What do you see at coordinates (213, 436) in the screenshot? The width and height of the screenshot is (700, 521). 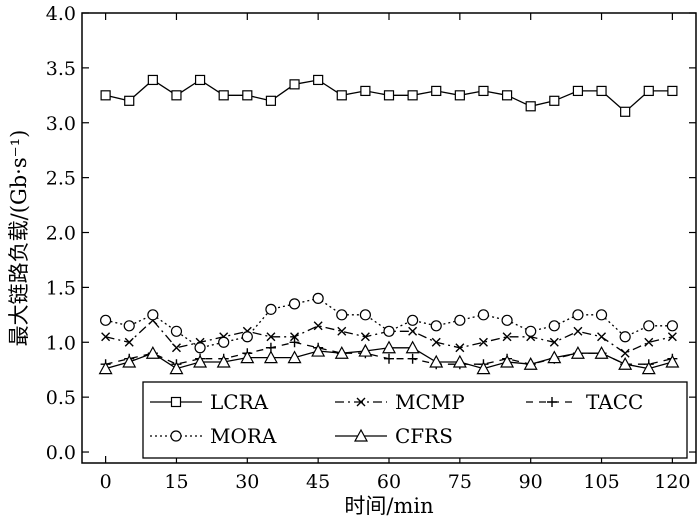 I see `legend-item-mora: MORA` at bounding box center [213, 436].